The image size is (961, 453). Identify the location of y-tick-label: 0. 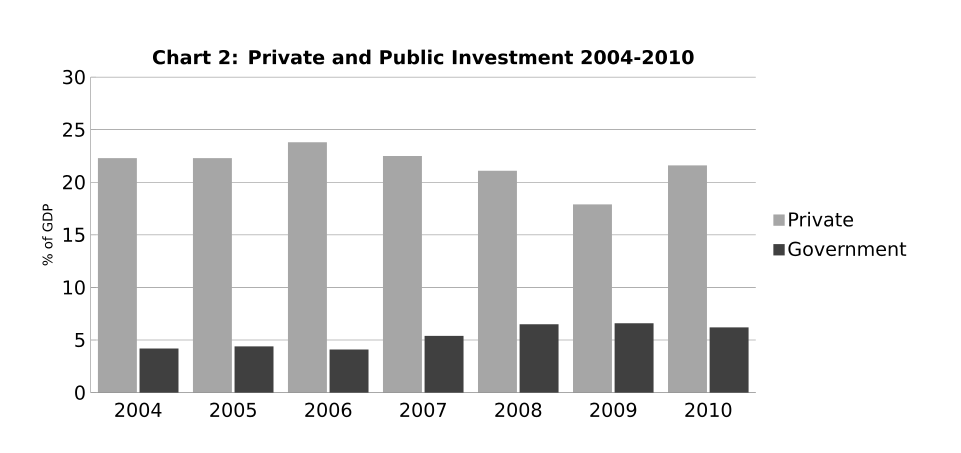
(80, 392).